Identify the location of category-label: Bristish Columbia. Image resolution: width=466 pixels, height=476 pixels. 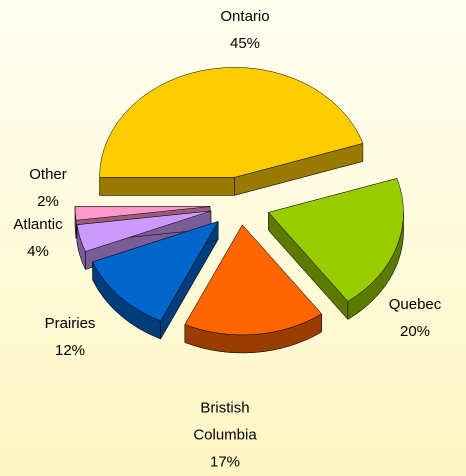
(225, 421).